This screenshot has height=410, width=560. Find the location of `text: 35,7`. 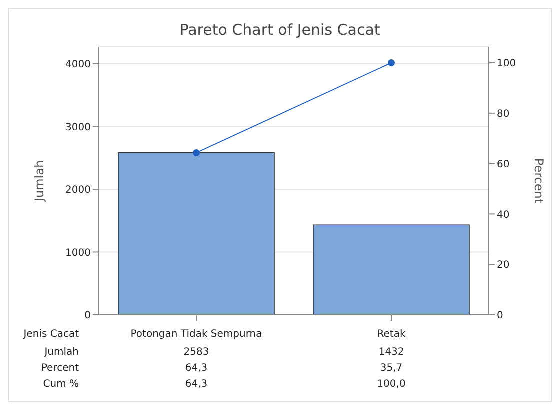

text: 35,7 is located at coordinates (391, 368).